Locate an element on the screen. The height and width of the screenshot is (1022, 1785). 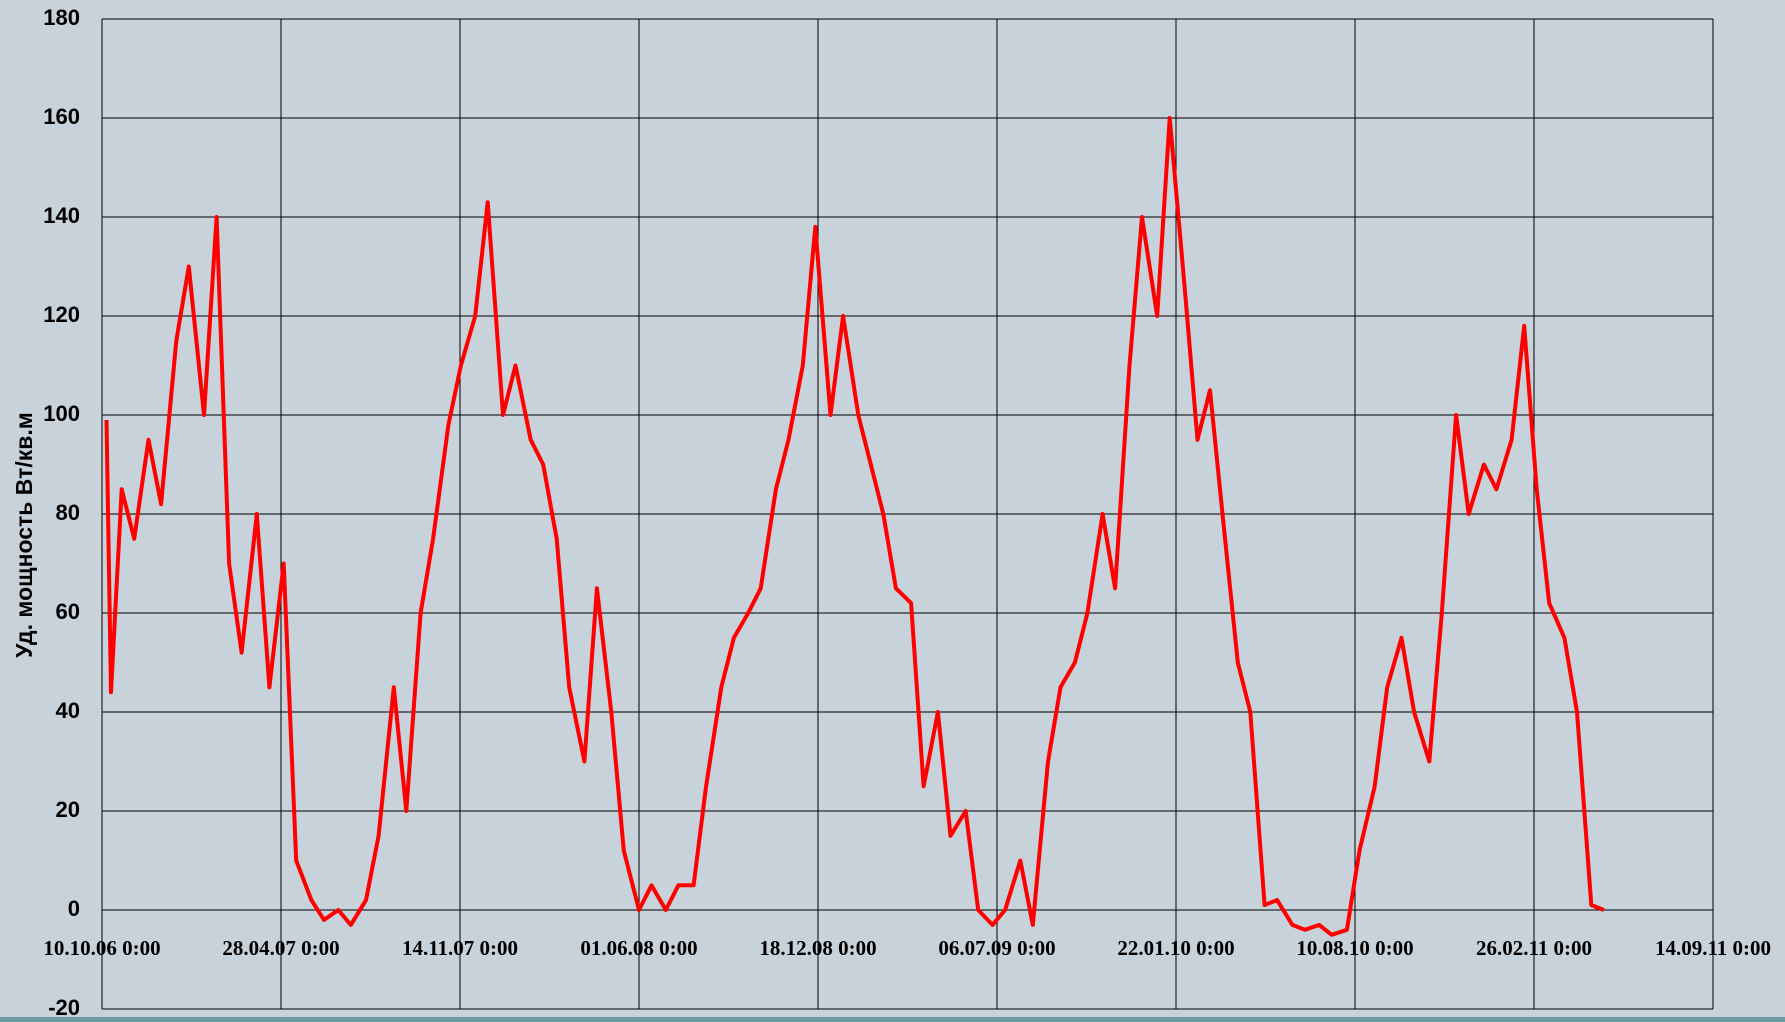
bottom-strip is located at coordinates (892, 1019).